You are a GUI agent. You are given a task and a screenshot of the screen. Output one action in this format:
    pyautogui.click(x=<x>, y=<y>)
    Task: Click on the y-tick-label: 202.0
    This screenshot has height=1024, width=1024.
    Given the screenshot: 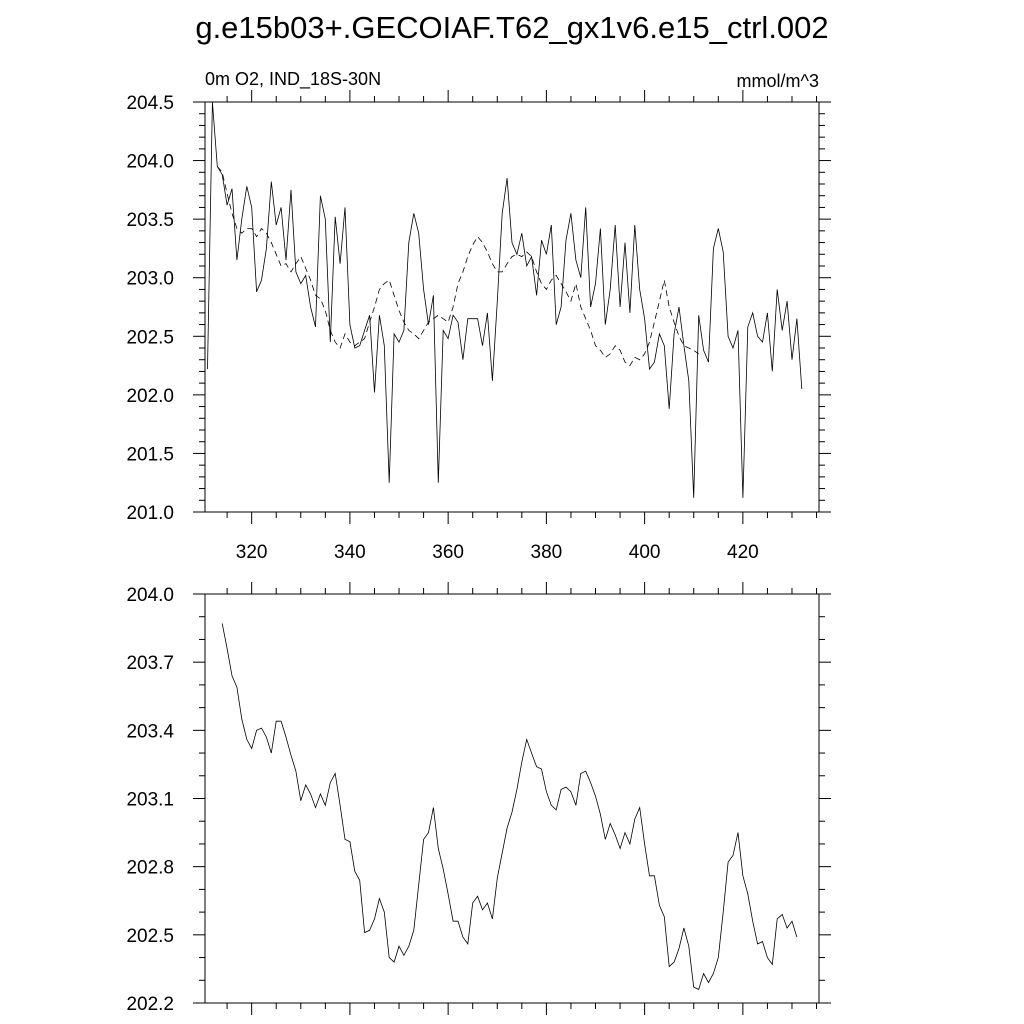 What is the action you would take?
    pyautogui.click(x=150, y=396)
    